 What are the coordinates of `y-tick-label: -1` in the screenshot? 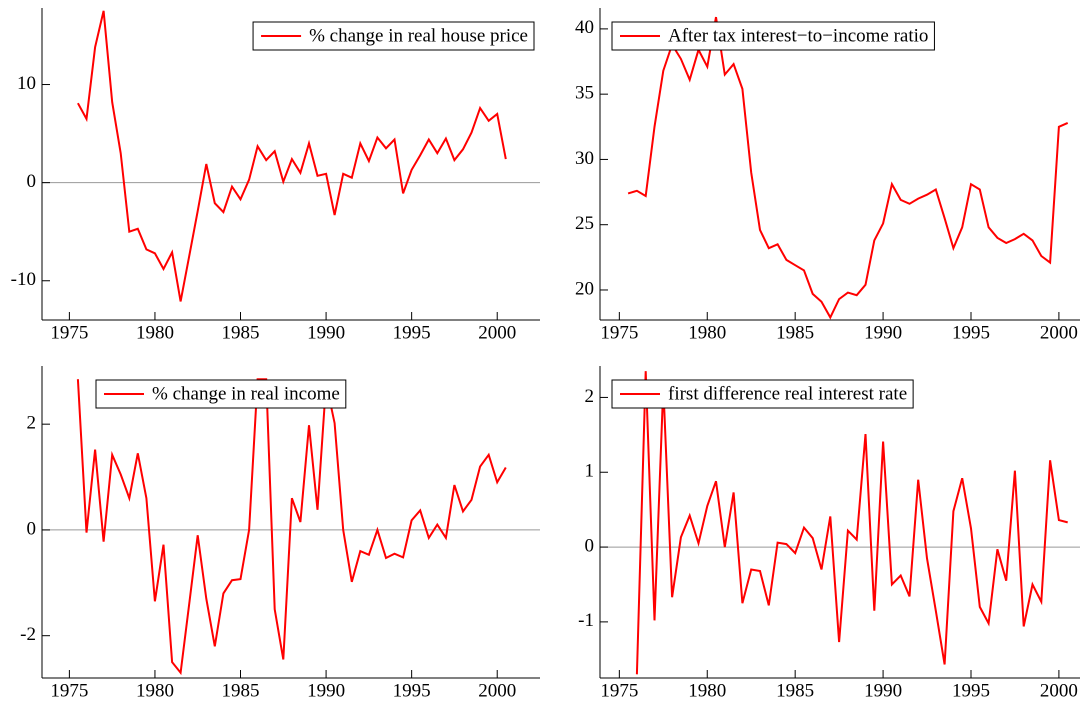 It's located at (586, 620).